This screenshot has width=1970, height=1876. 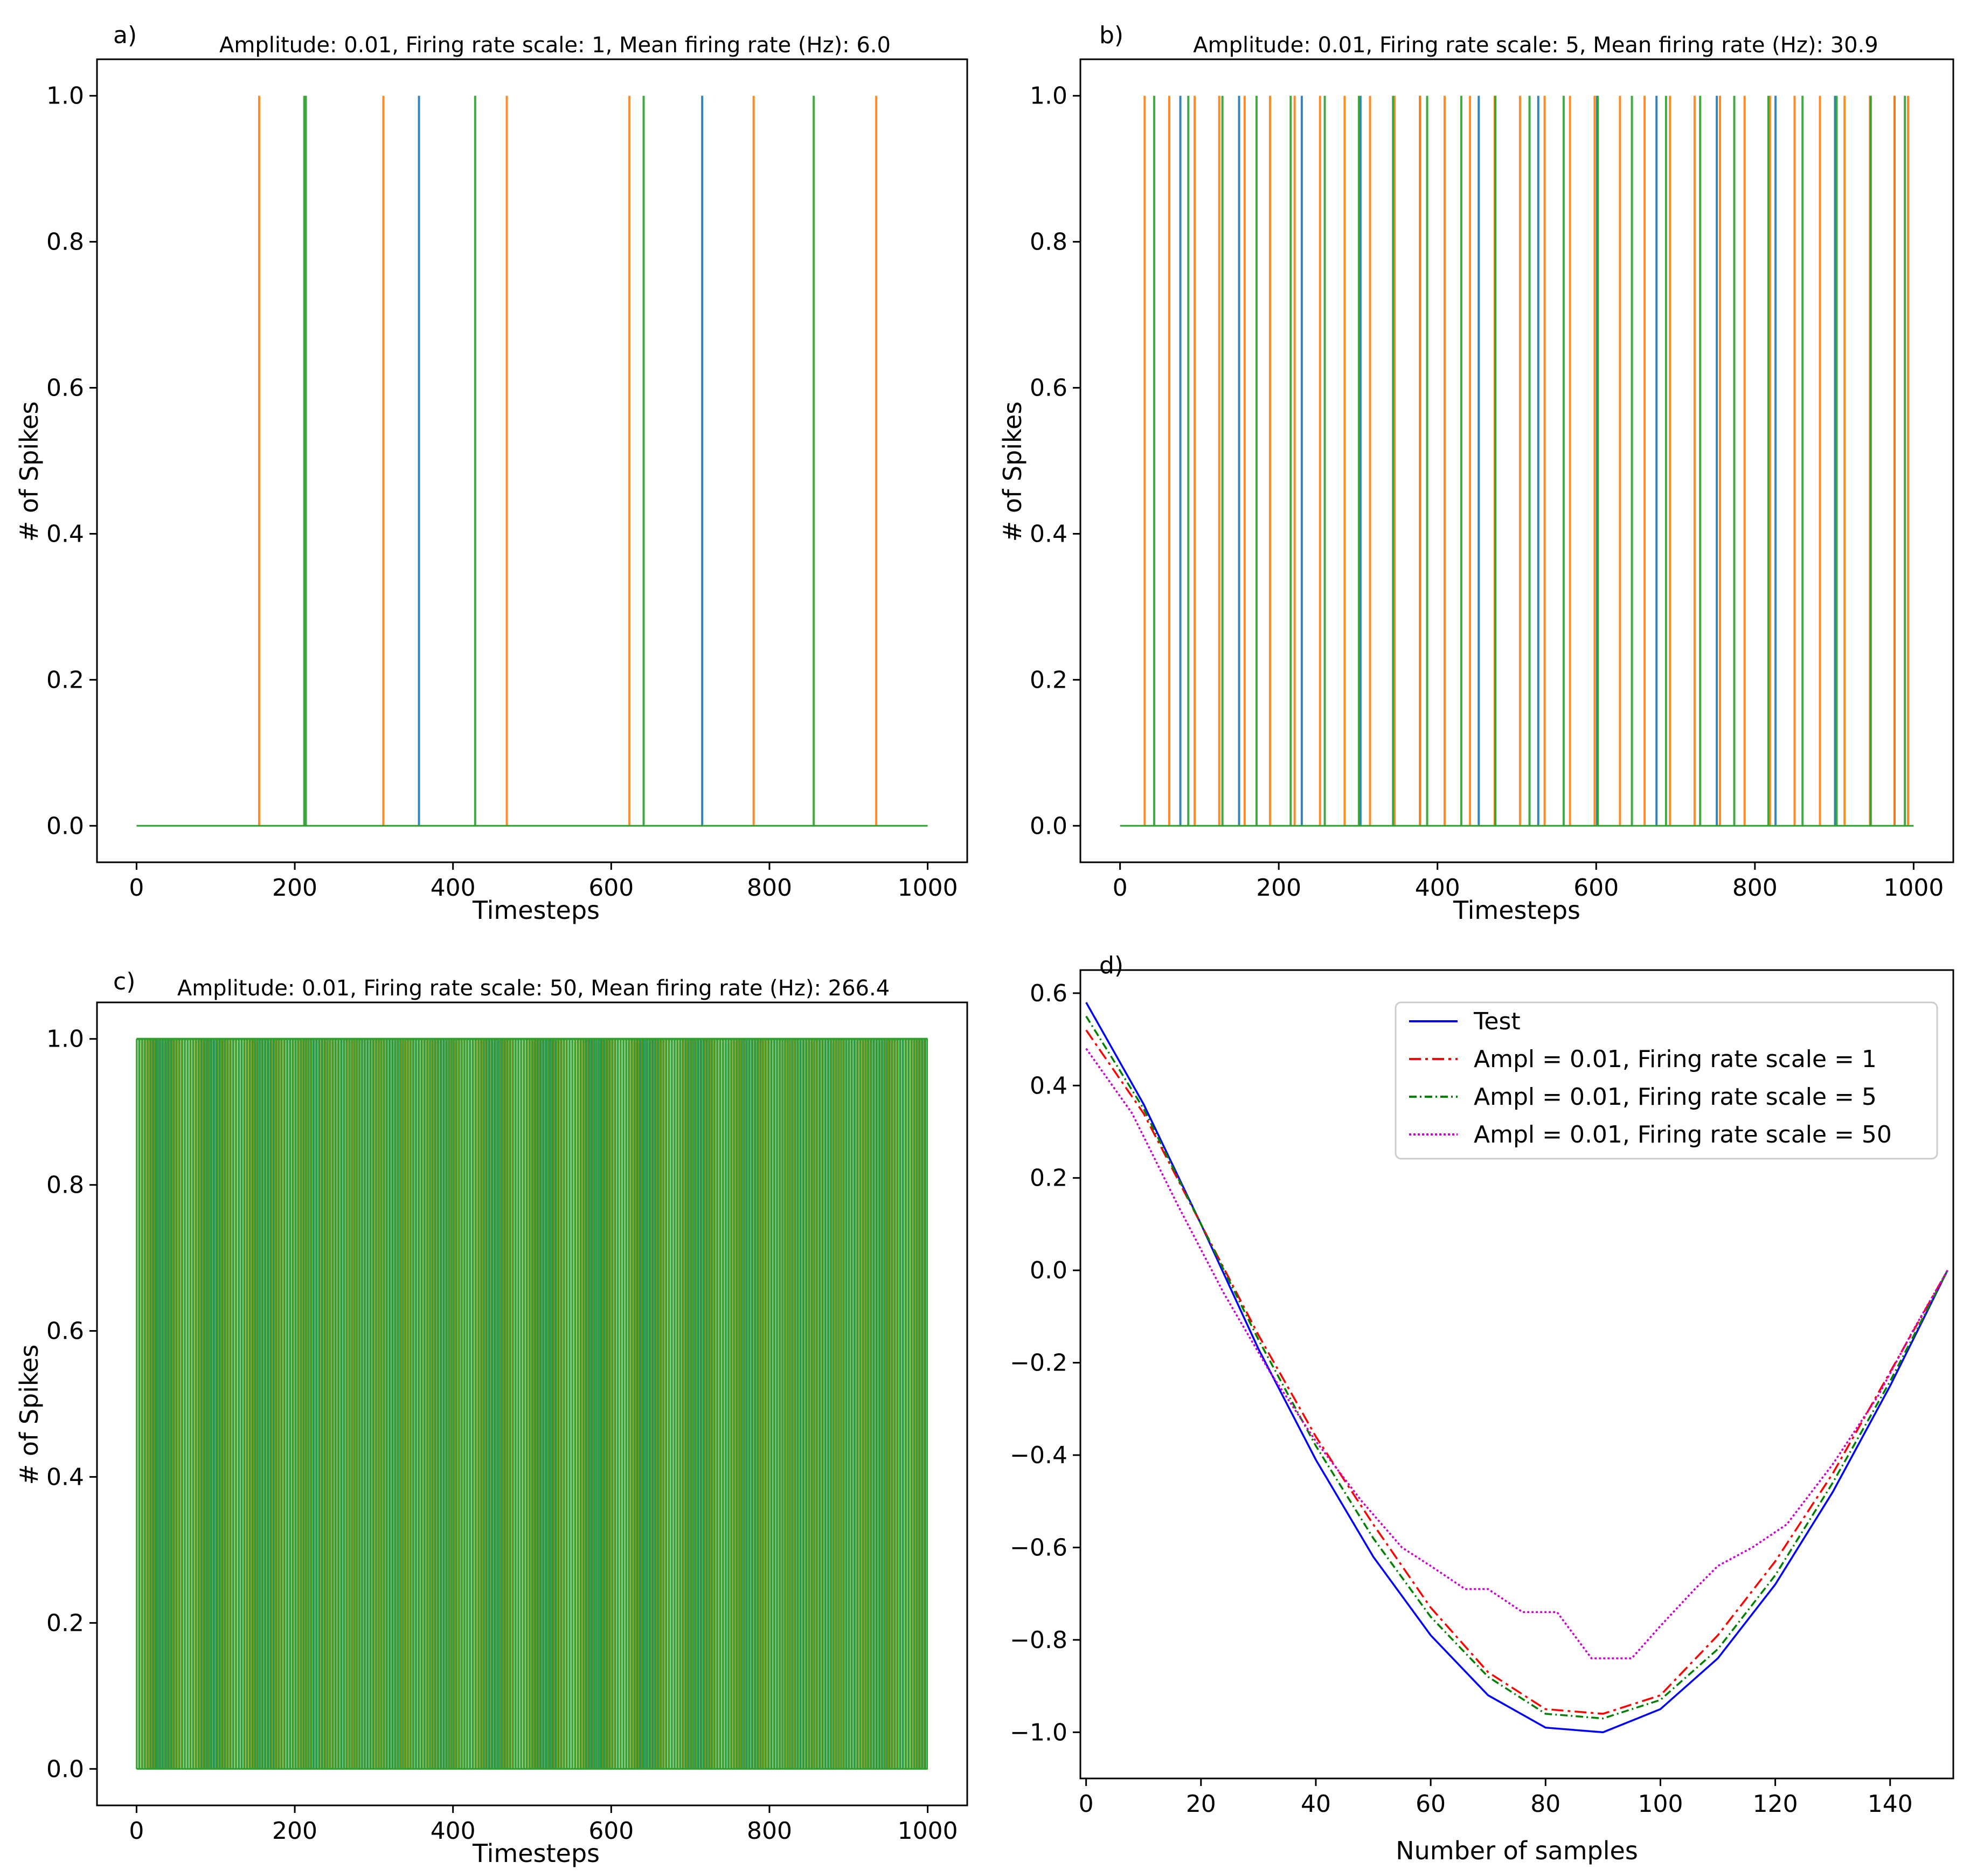 I want to click on y-tick-label: −0.2, so click(x=1038, y=1363).